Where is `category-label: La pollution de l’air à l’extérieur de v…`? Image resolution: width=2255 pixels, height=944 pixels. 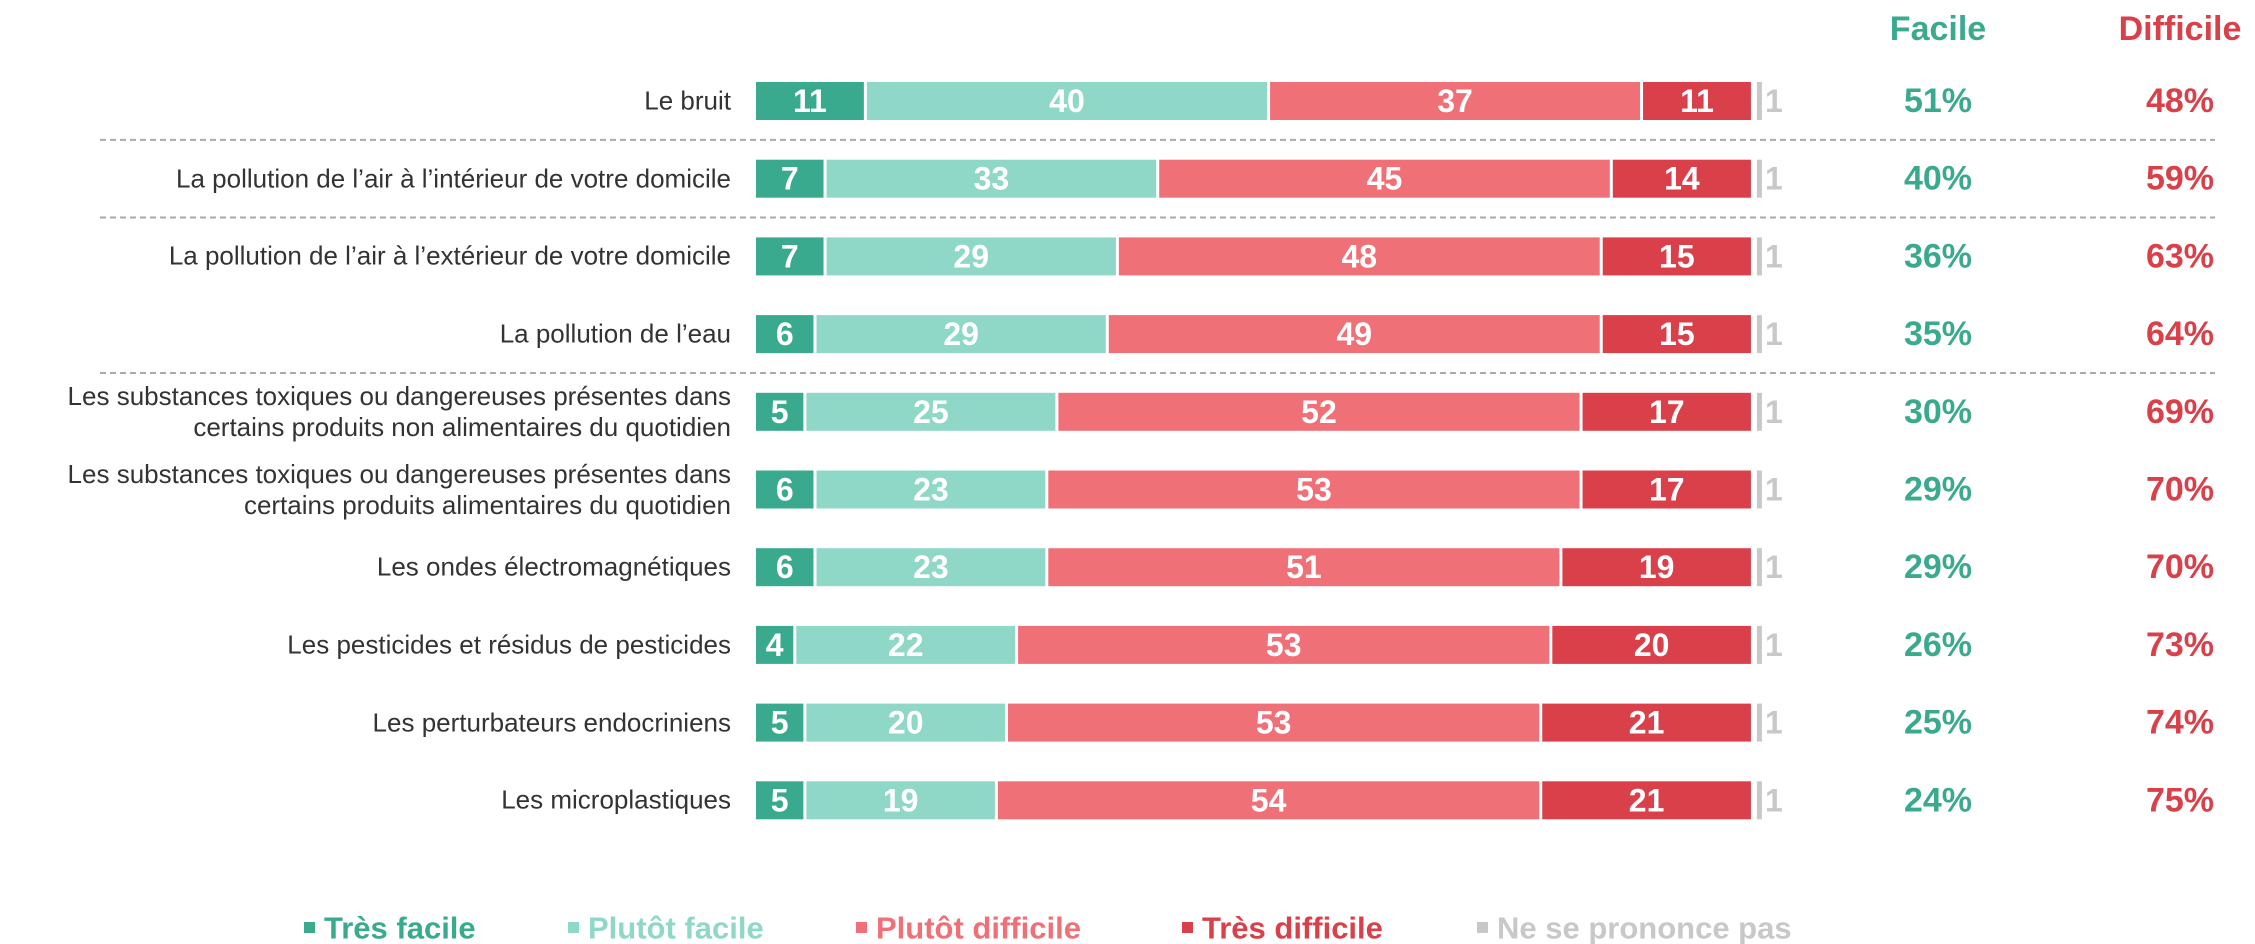 category-label: La pollution de l’air à l’extérieur de v… is located at coordinates (449, 255).